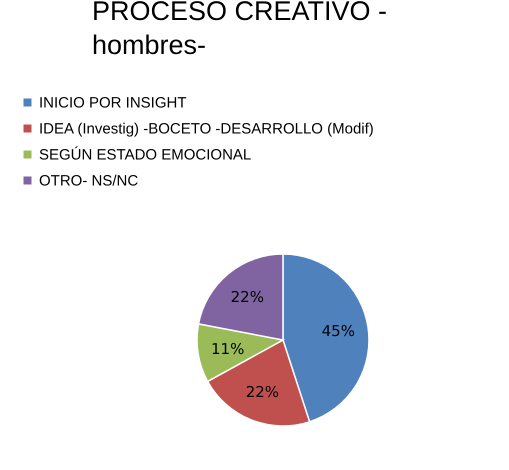  Describe the element at coordinates (338, 331) in the screenshot. I see `data-label: 45%` at that location.